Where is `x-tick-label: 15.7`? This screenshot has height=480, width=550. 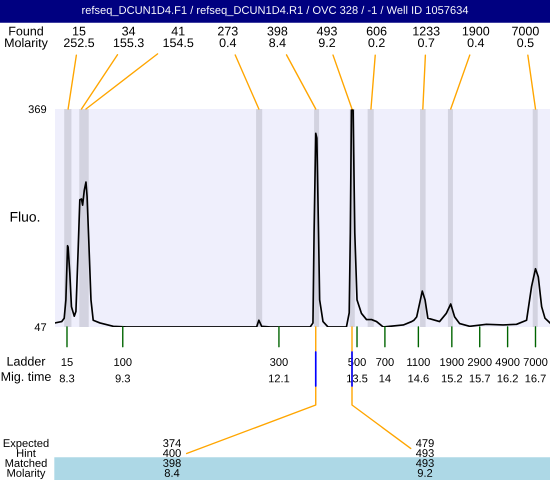 x-tick-label: 15.7 is located at coordinates (480, 378).